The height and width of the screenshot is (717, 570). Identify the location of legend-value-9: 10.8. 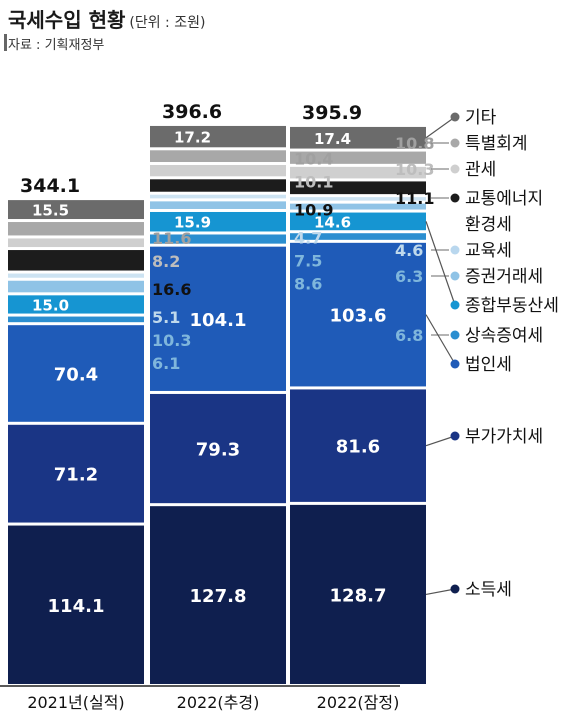
(414, 143).